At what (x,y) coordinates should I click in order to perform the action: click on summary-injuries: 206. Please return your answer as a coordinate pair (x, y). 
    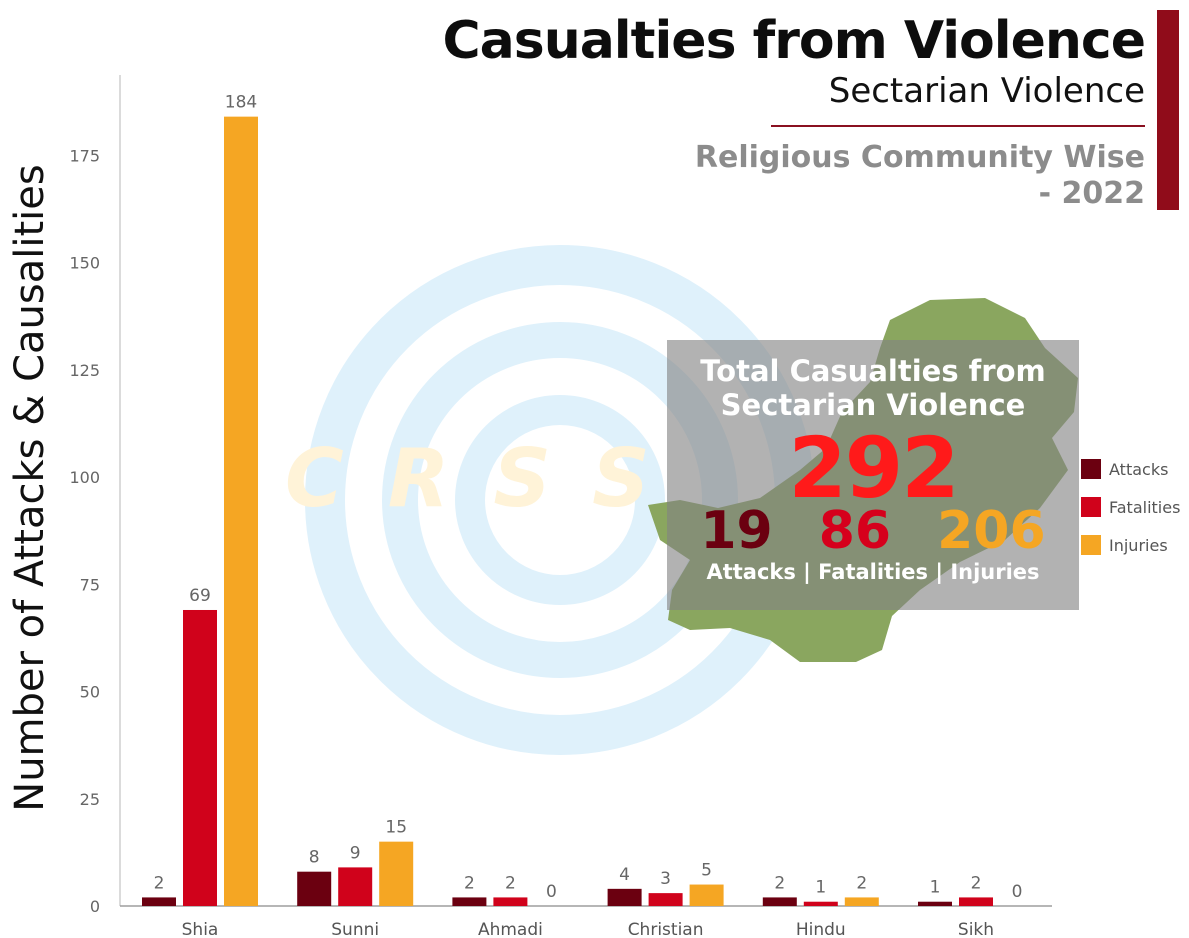
    Looking at the image, I should click on (991, 531).